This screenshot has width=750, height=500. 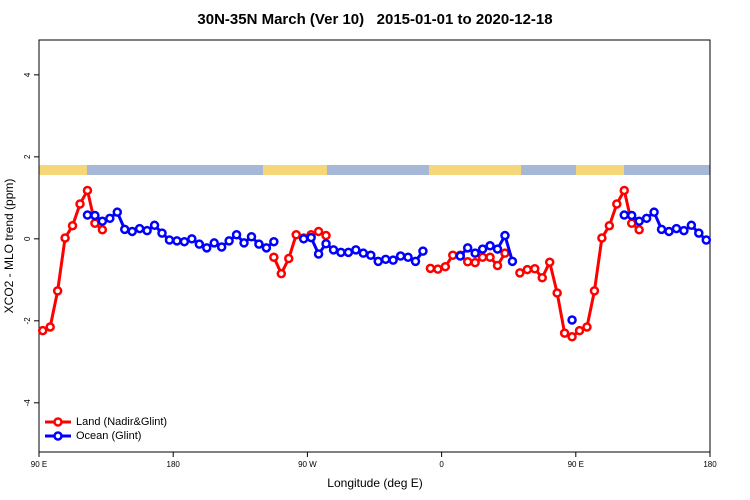 I want to click on land-ocean-band, so click(x=374, y=170).